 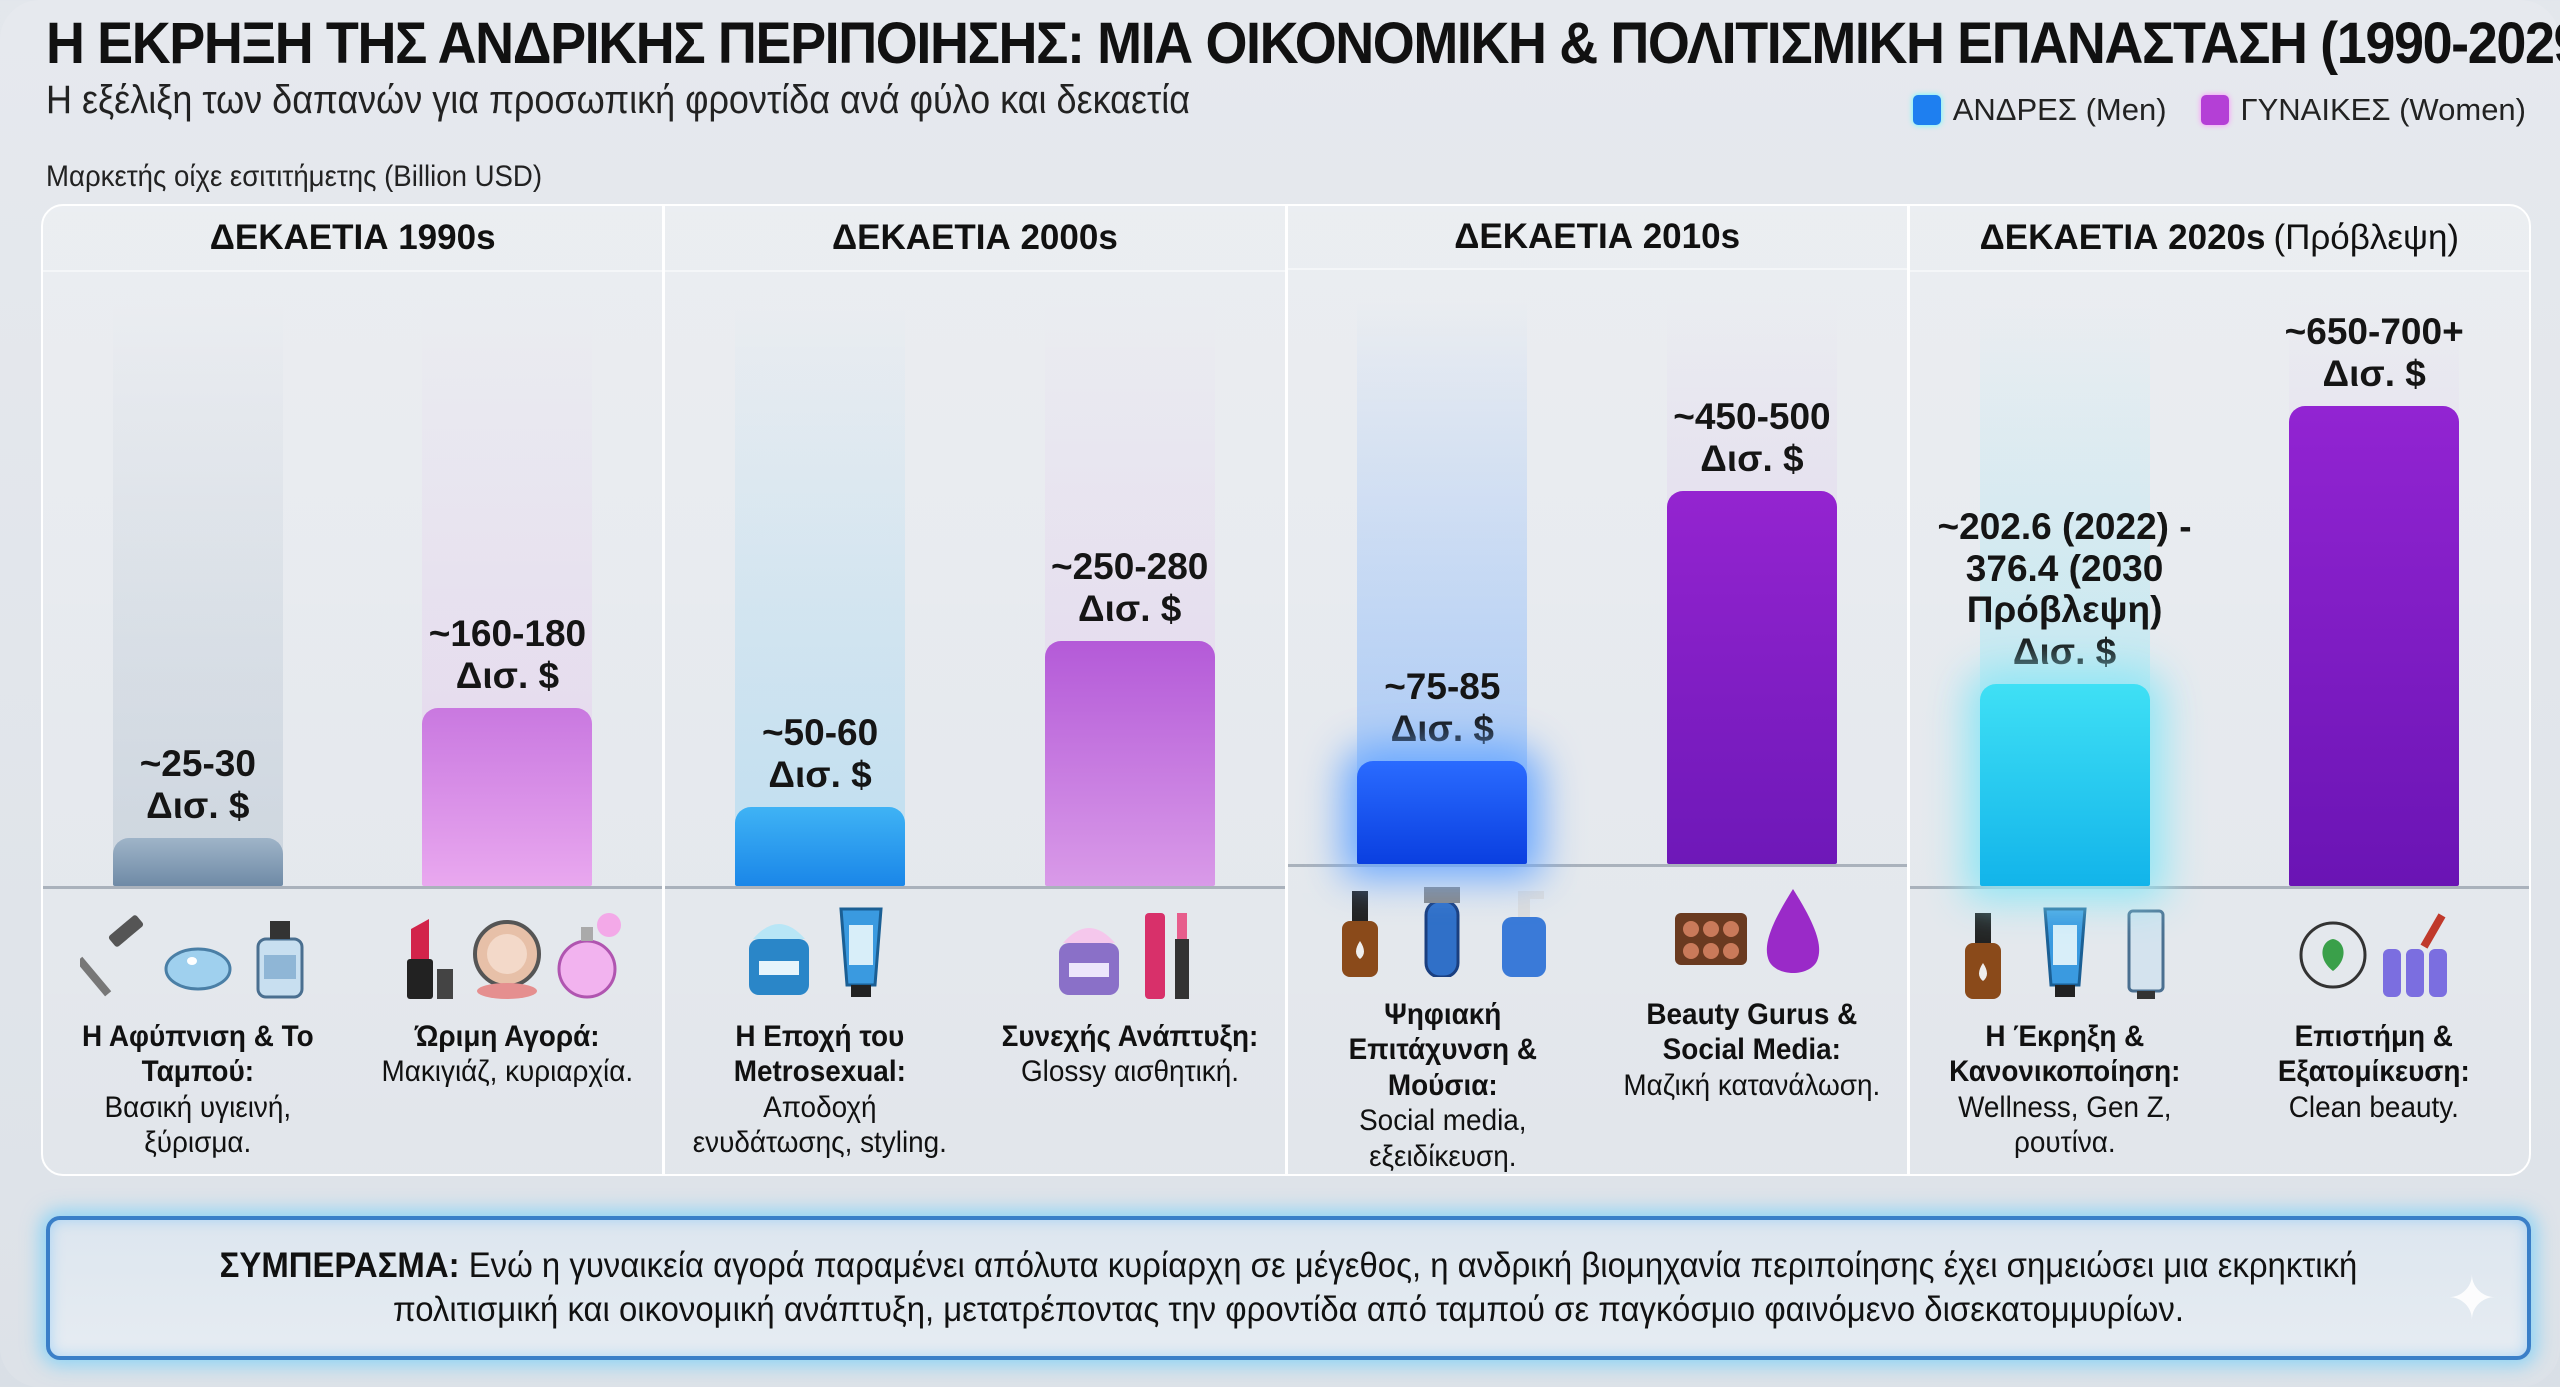 What do you see at coordinates (1752, 1085) in the screenshot?
I see `caption-text: Μαζική κατανάλωση.` at bounding box center [1752, 1085].